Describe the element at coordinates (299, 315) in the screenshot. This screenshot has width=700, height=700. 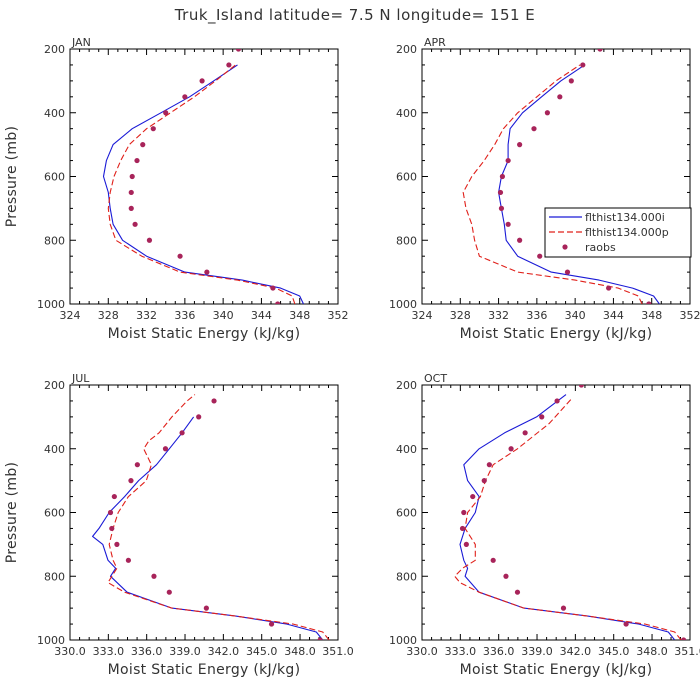
I see `x-tick-label: 348` at that location.